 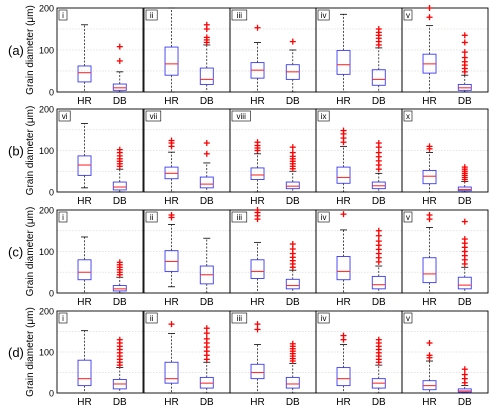 What do you see at coordinates (273, 57) in the screenshot?
I see `panel-a-iii: iii HR DB` at bounding box center [273, 57].